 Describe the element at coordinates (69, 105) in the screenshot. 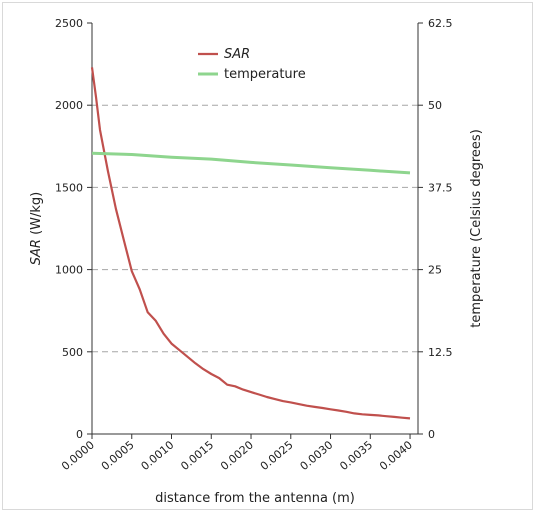

I see `y-left-tick-label: 2000` at that location.